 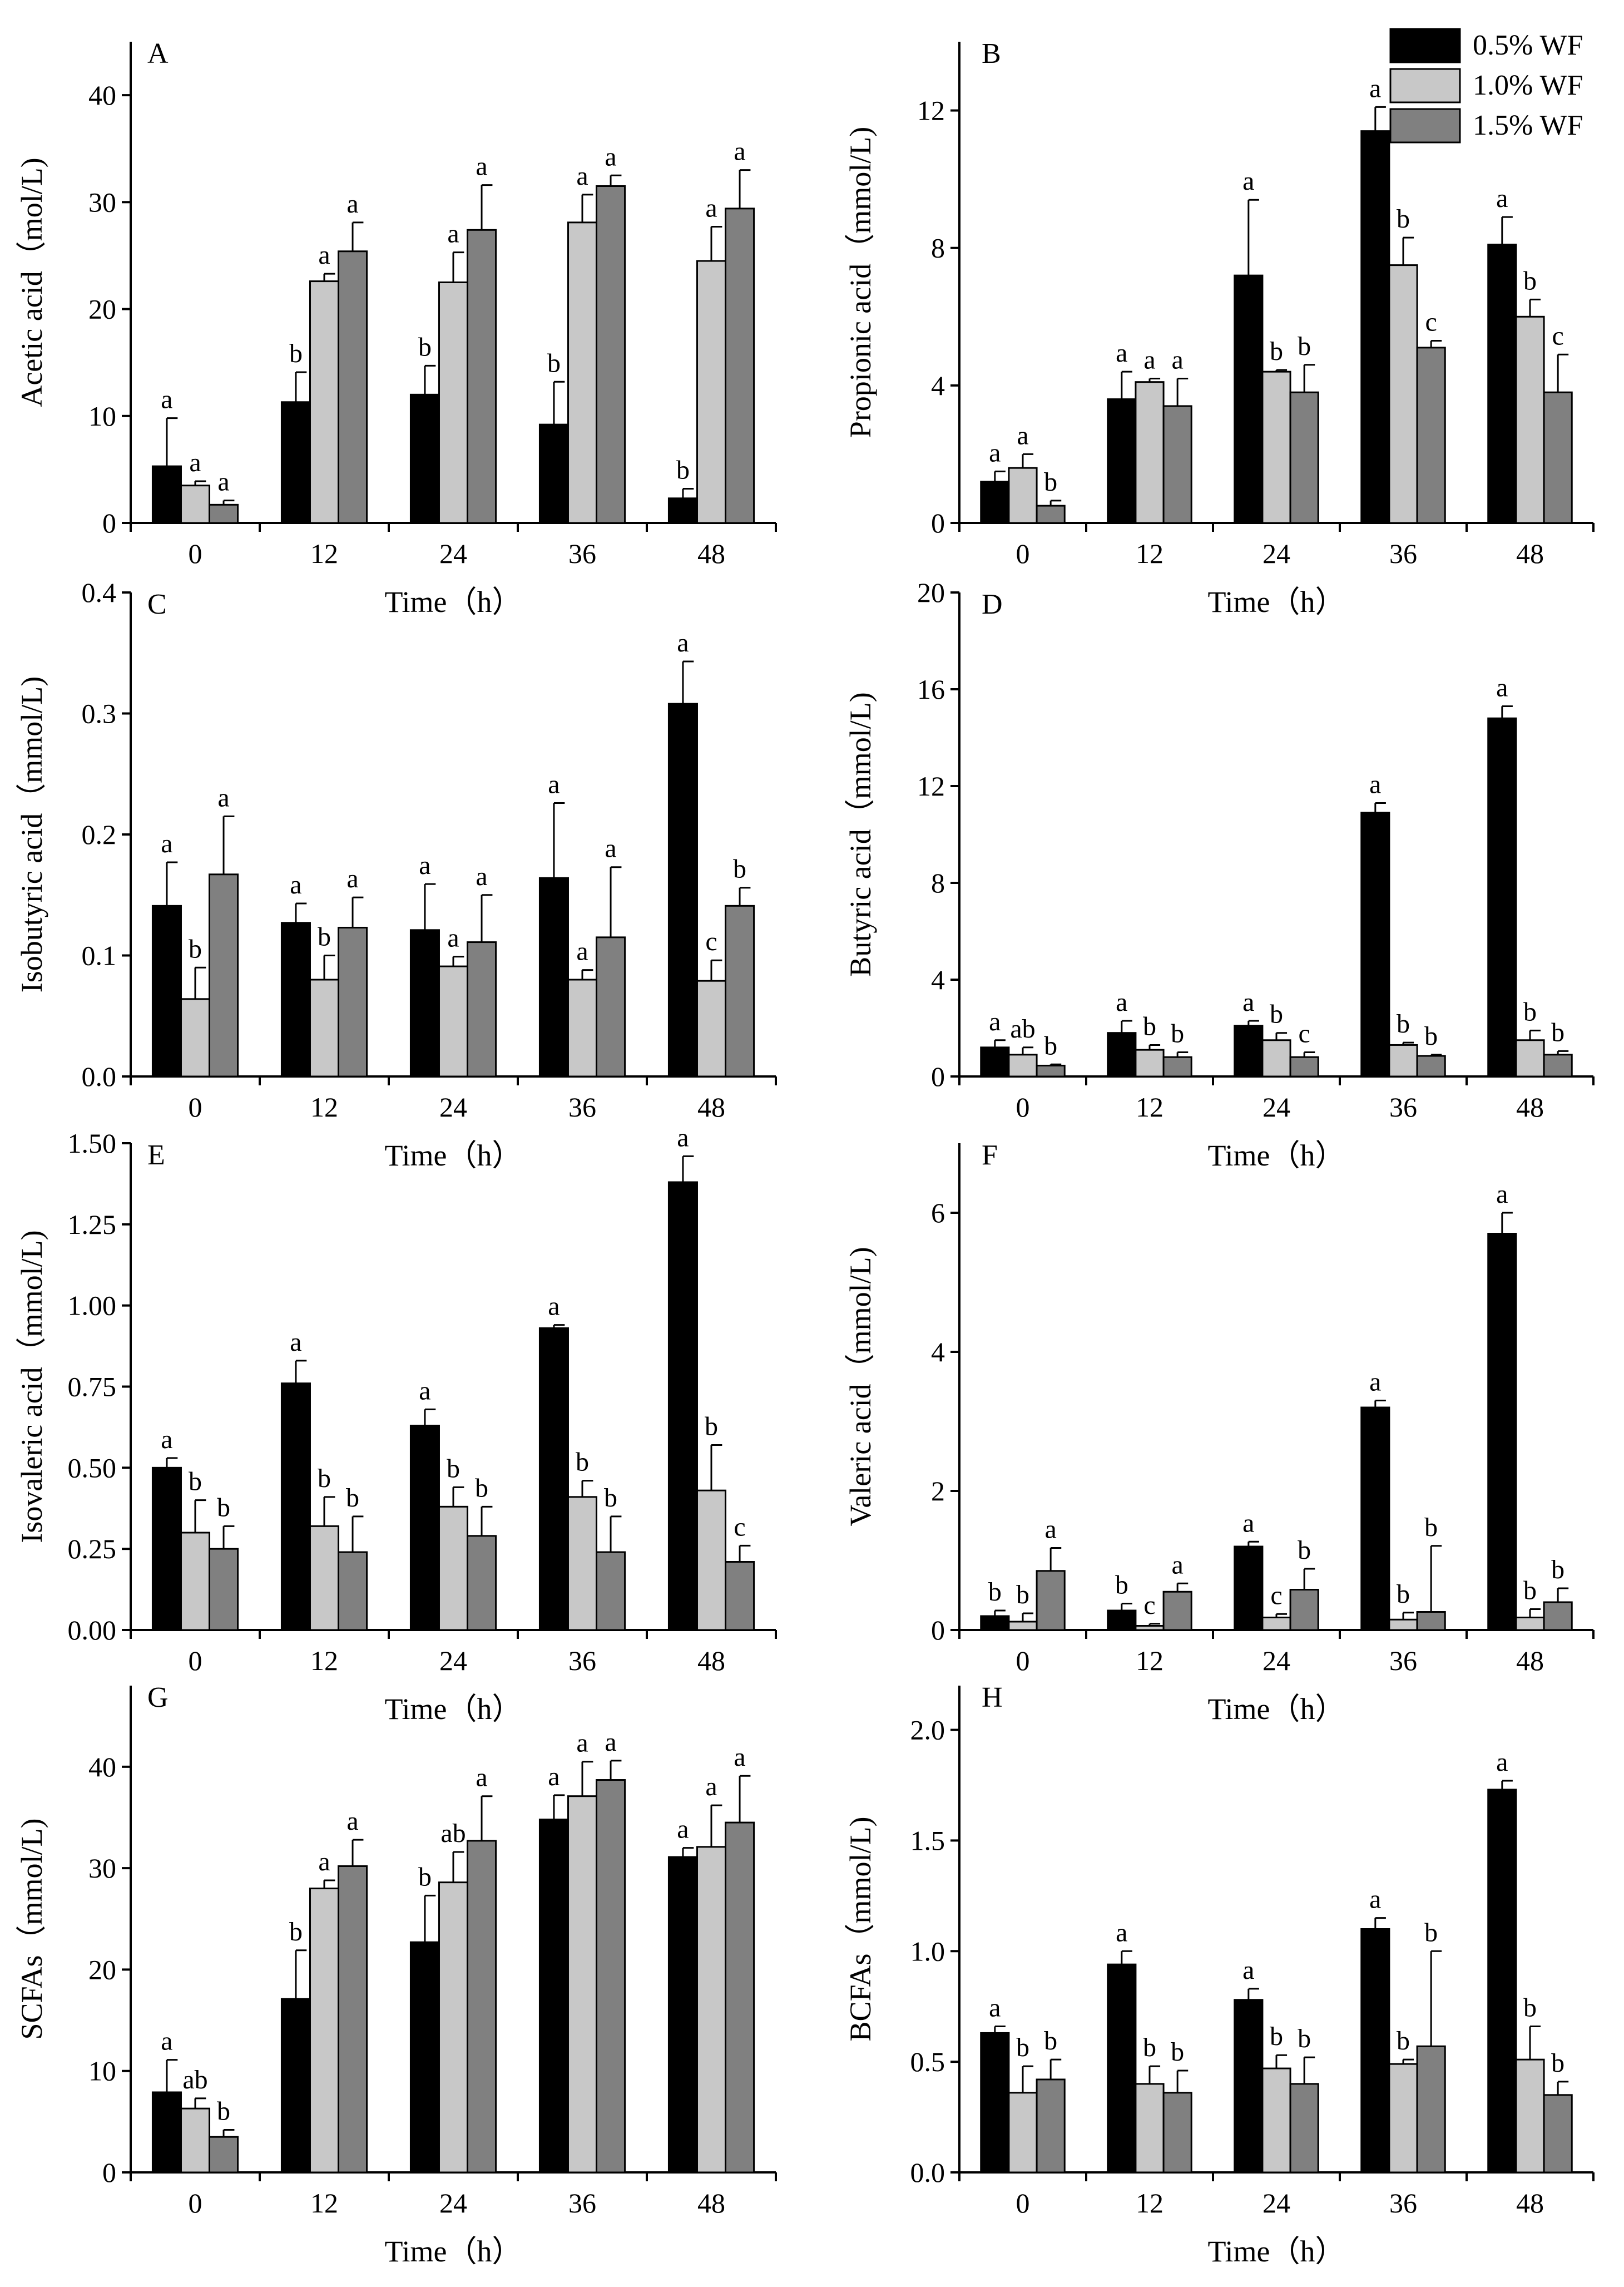 I want to click on y-axis-title: Acetic acid（mol/L), so click(x=31, y=282).